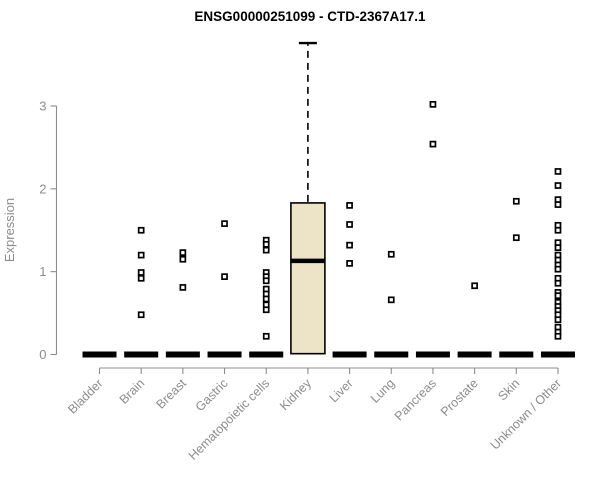 Image resolution: width=600 pixels, height=500 pixels. Describe the element at coordinates (295, 394) in the screenshot. I see `x-tick-label: Kidney` at that location.